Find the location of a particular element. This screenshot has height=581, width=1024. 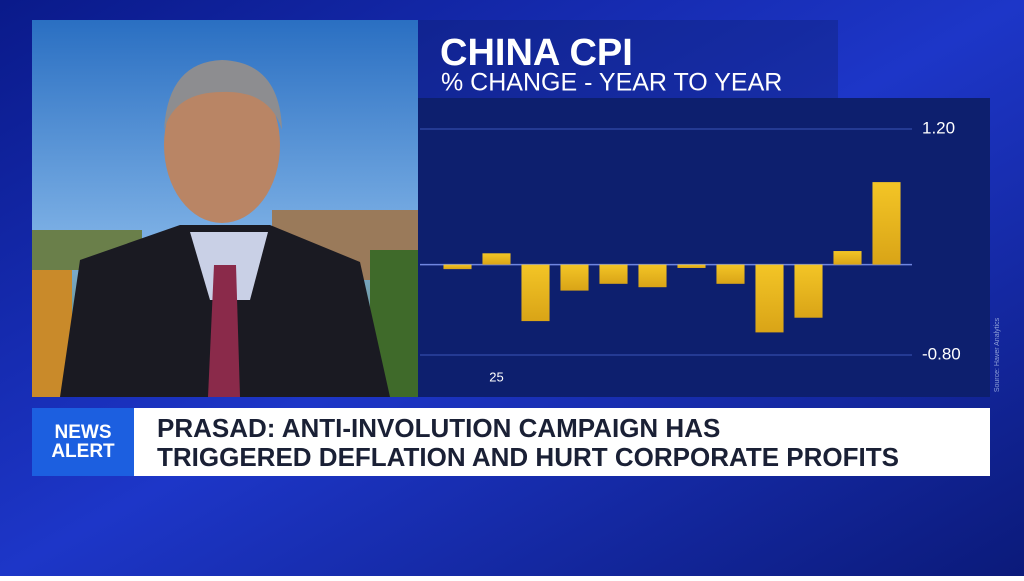

badge-line: NEWS is located at coordinates (83, 432).